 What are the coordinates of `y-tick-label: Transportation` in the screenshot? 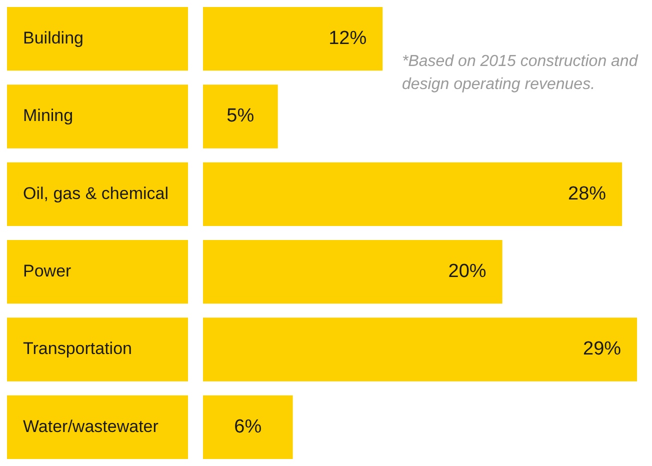 It's located at (77, 348).